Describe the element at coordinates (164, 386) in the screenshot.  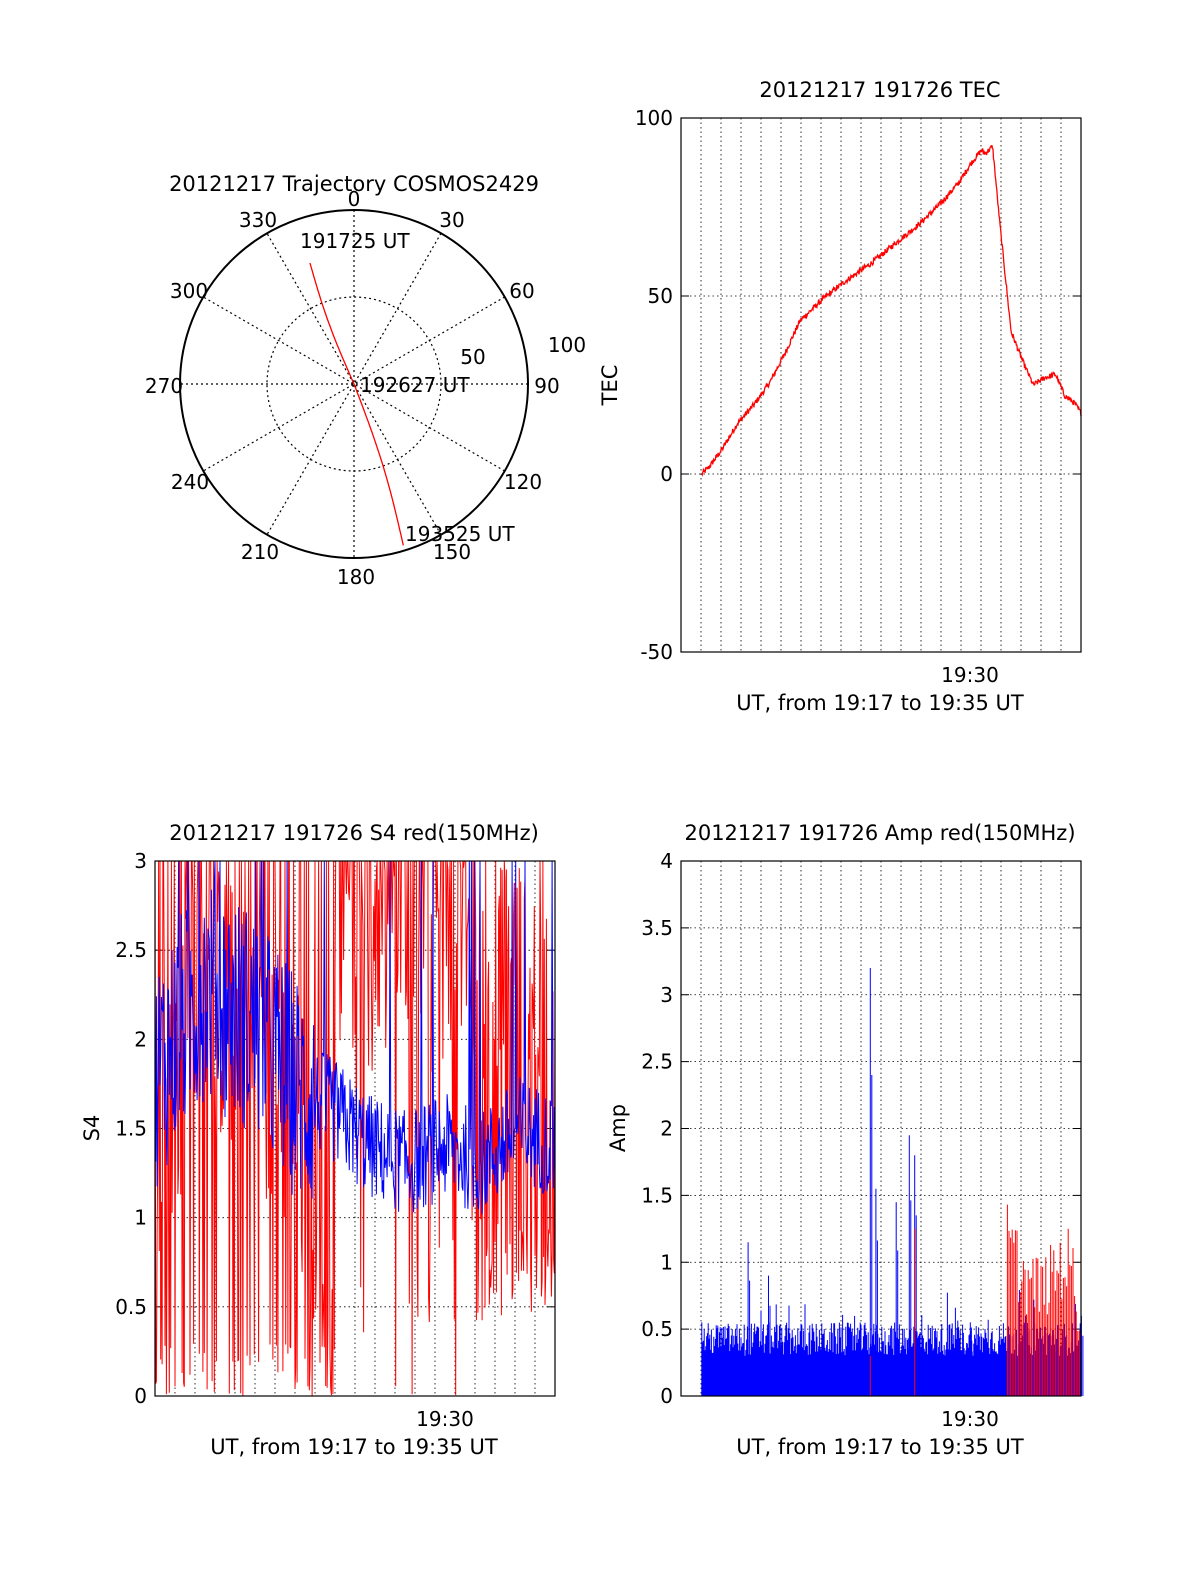
I see `az-label: 270` at that location.